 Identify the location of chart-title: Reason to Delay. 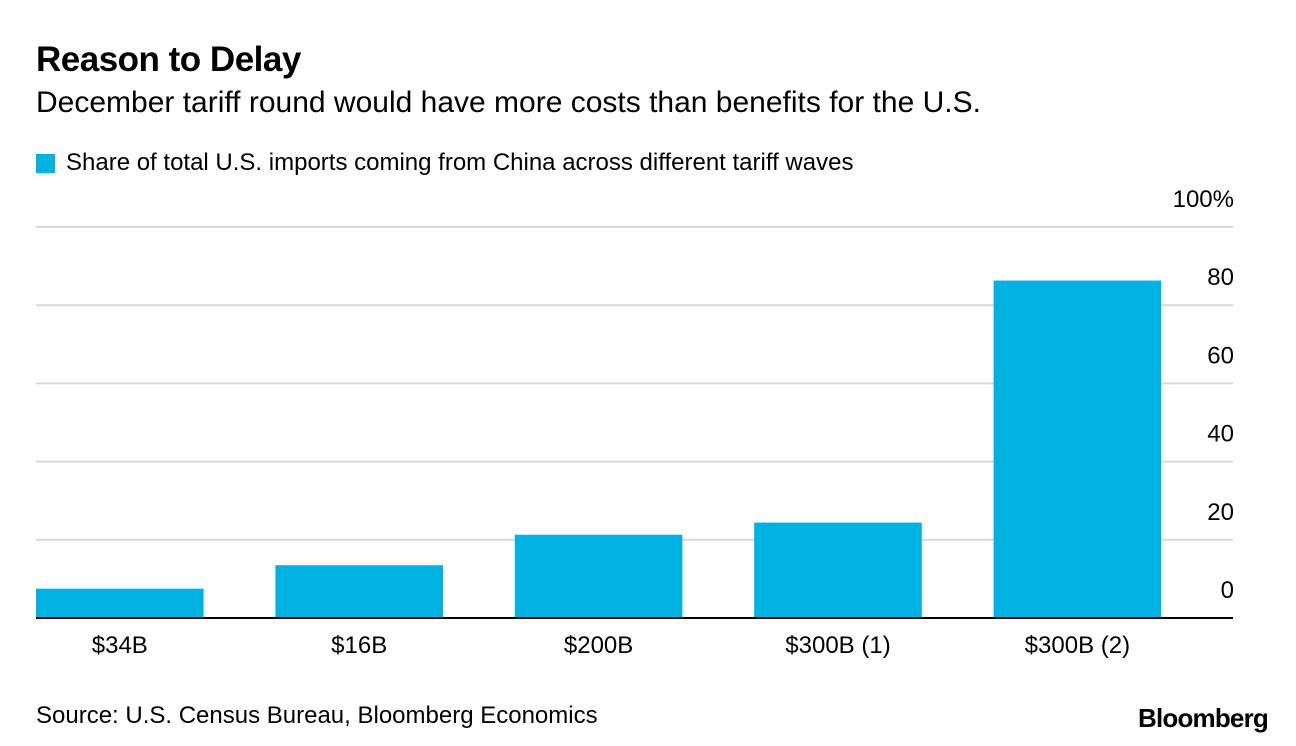
(168, 59).